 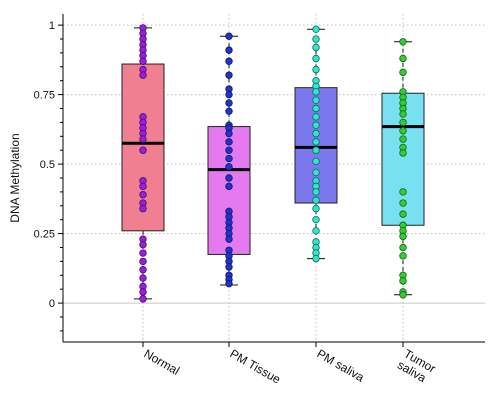 I want to click on x-tick-label-line: PM Tissue, so click(x=256, y=366).